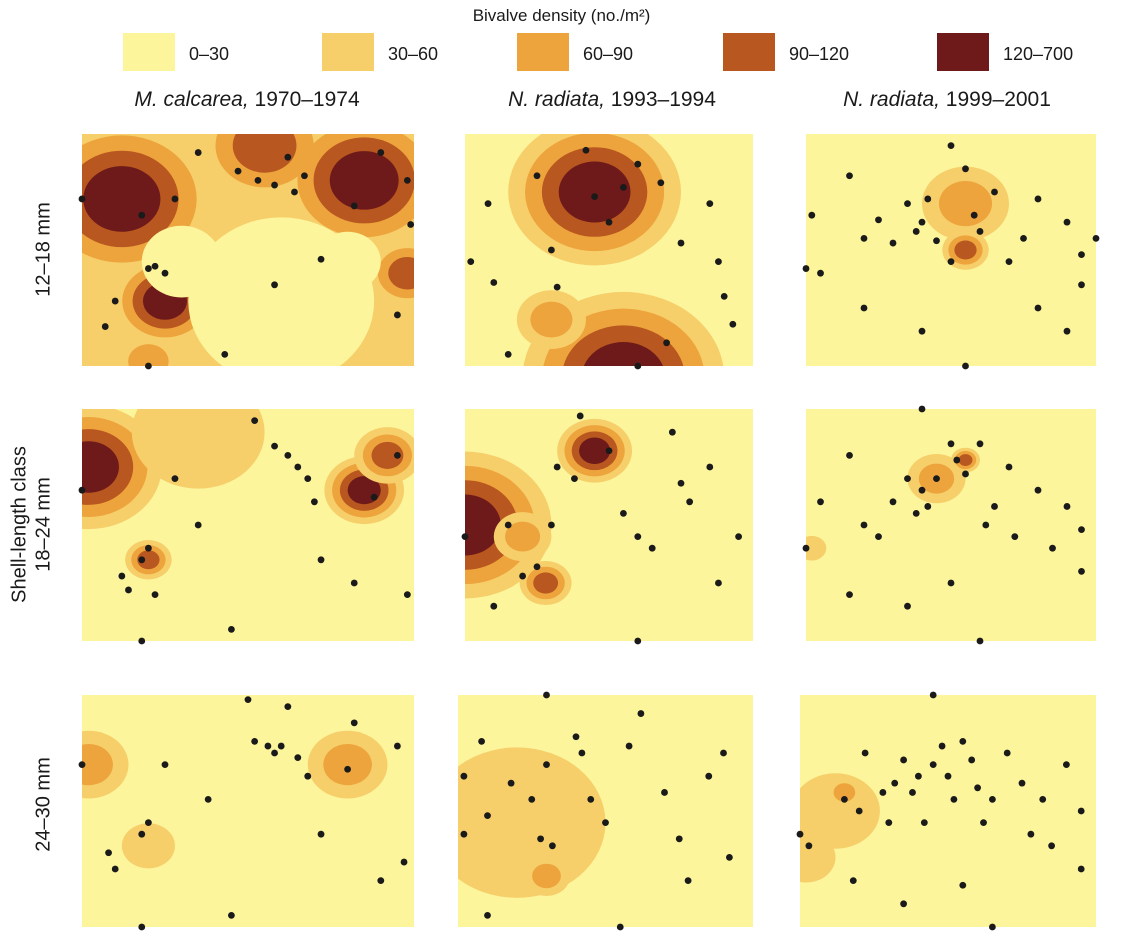 Image resolution: width=1123 pixels, height=935 pixels. What do you see at coordinates (181, 261) in the screenshot?
I see `low-density-area` at bounding box center [181, 261].